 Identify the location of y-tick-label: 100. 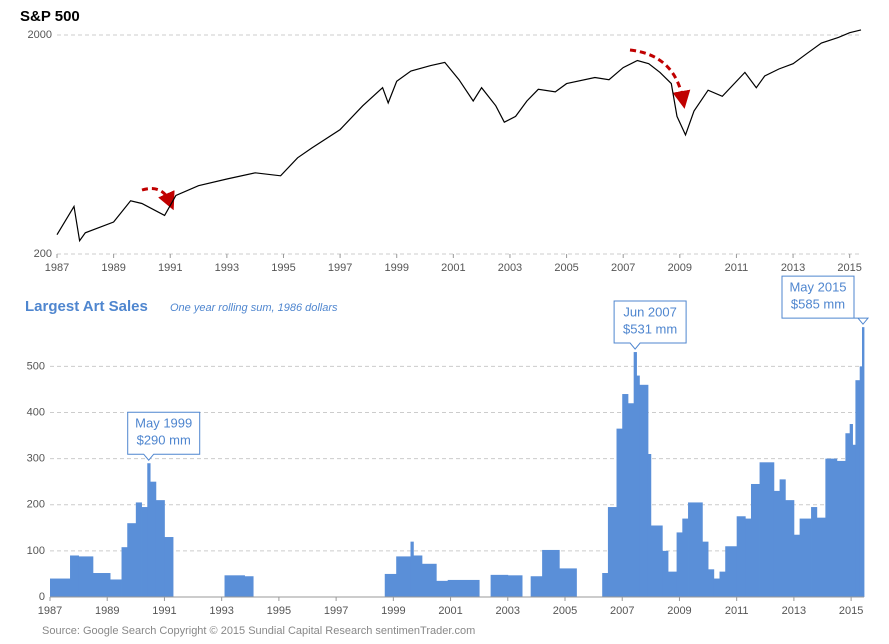
(36, 551).